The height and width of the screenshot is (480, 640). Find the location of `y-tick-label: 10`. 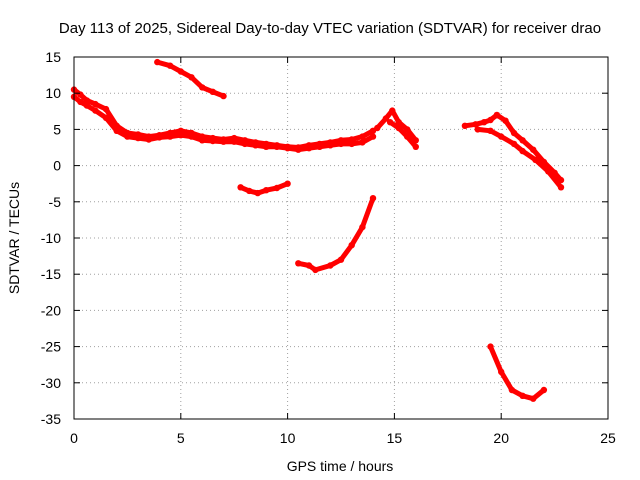

y-tick-label: 10 is located at coordinates (53, 93).